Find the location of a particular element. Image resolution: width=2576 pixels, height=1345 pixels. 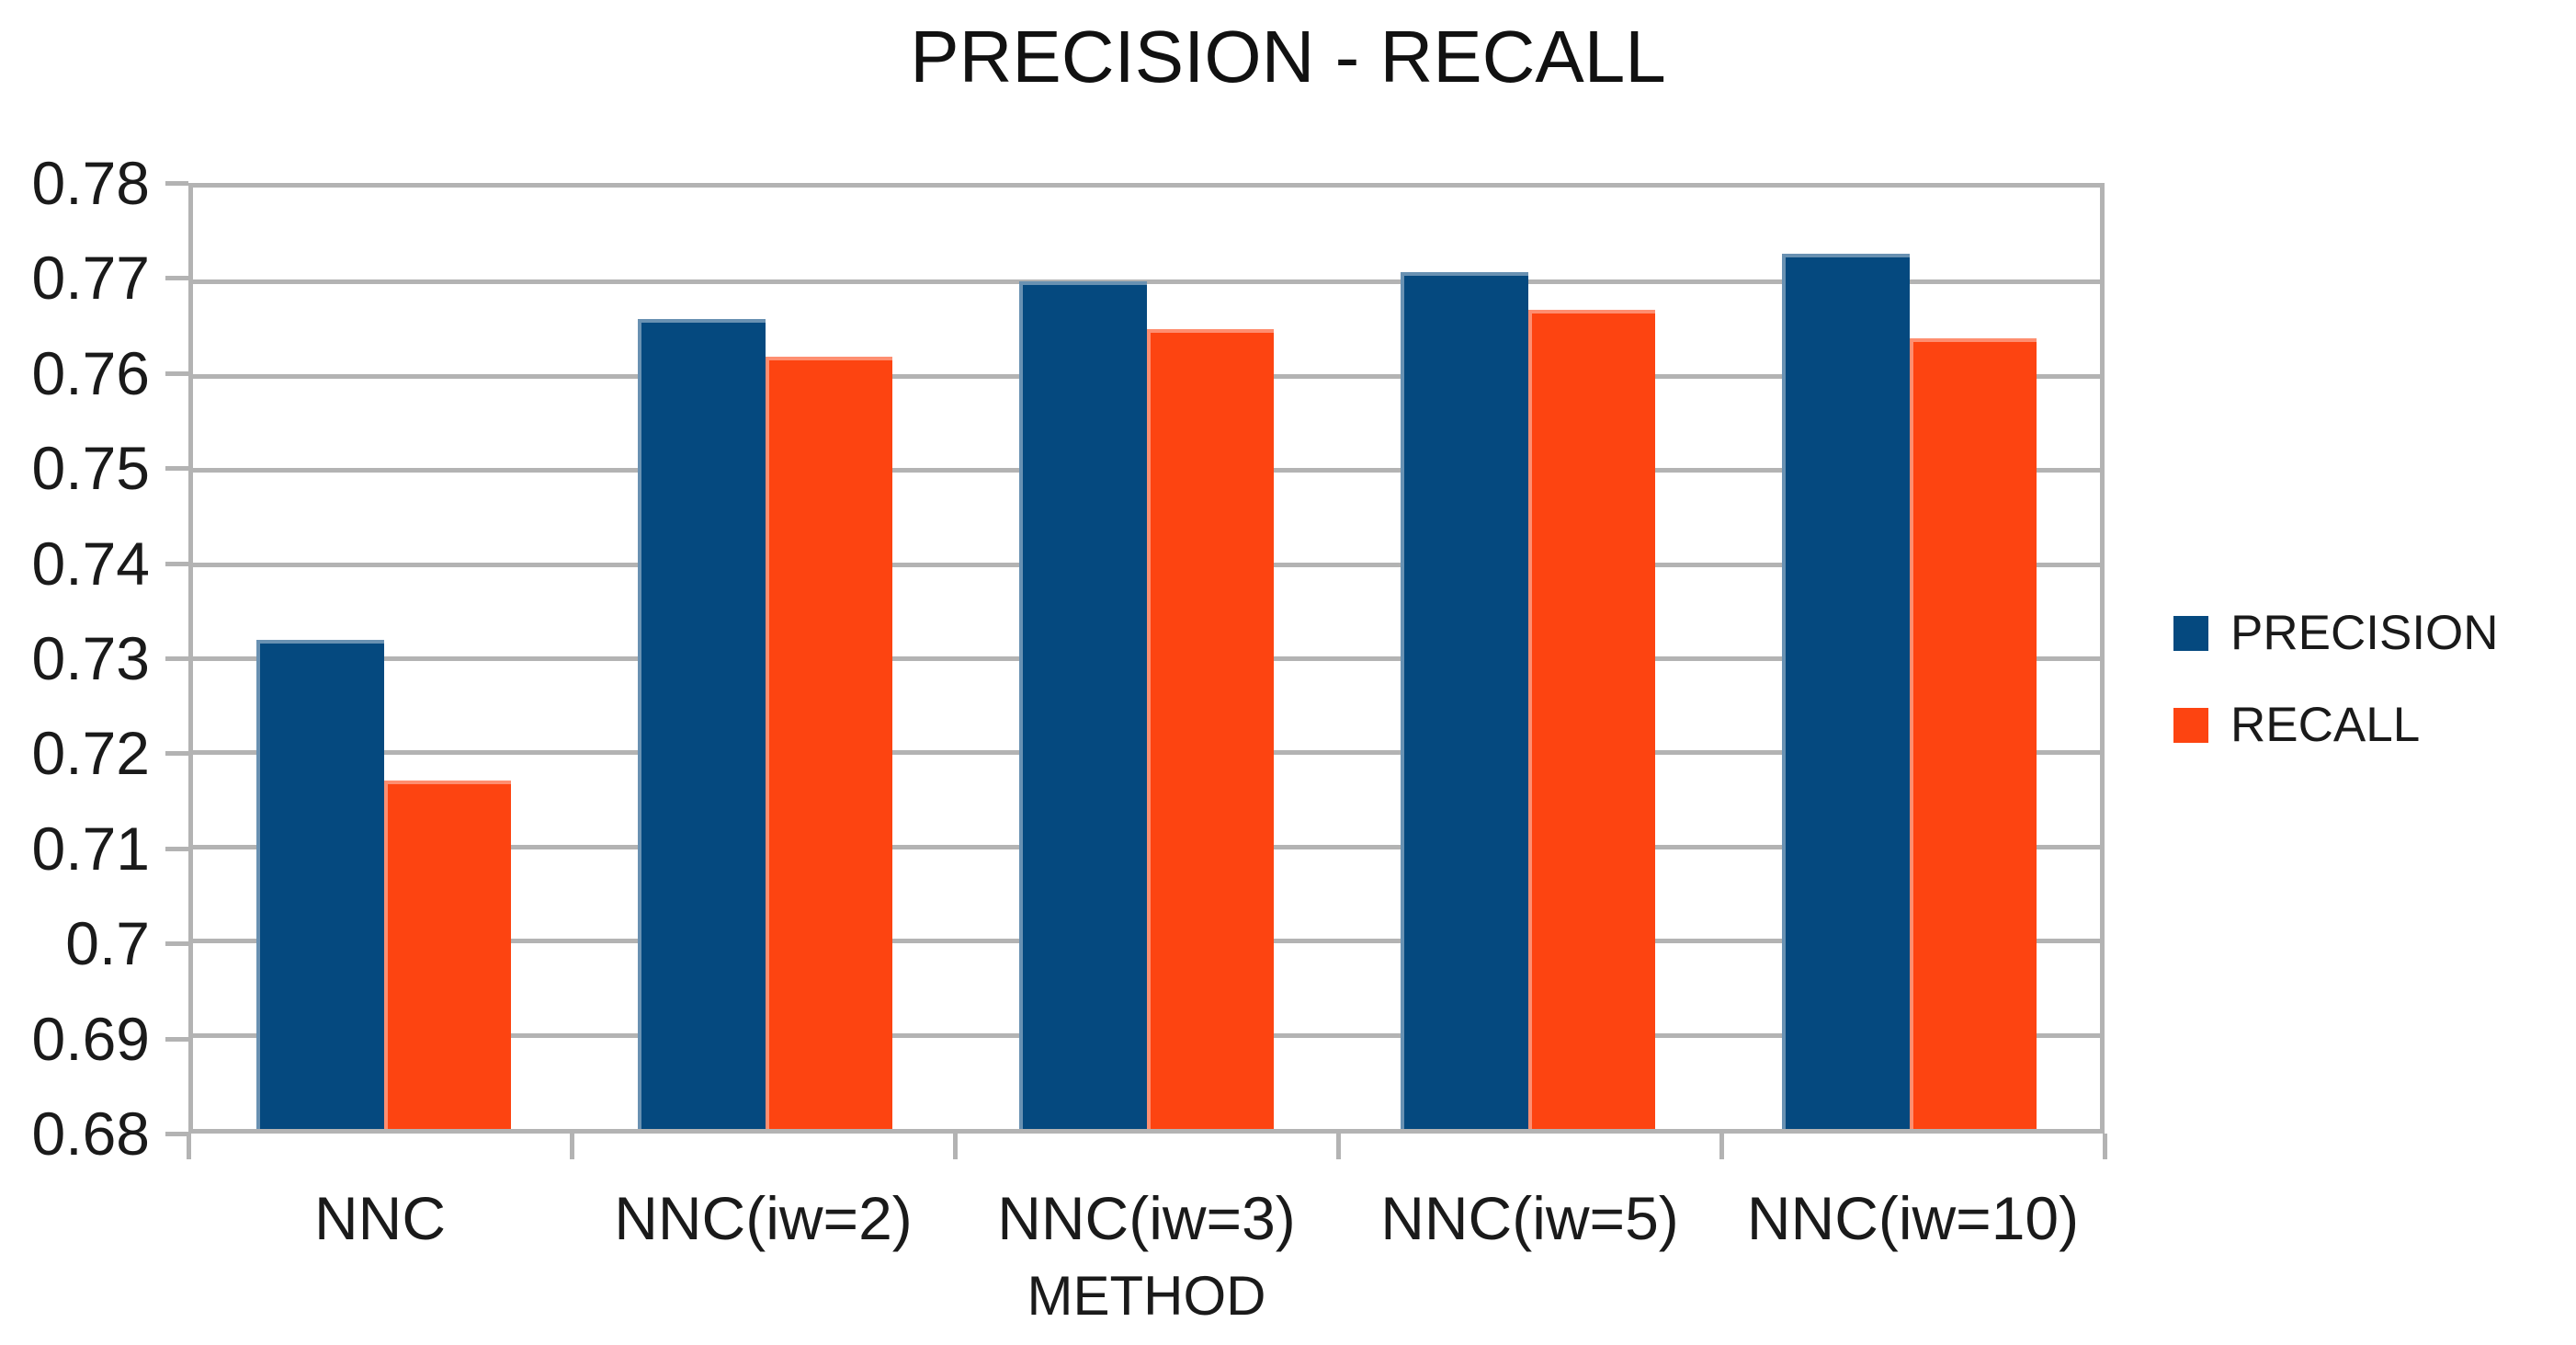

x-tick-label: NNC(iw=3) is located at coordinates (1146, 1218).